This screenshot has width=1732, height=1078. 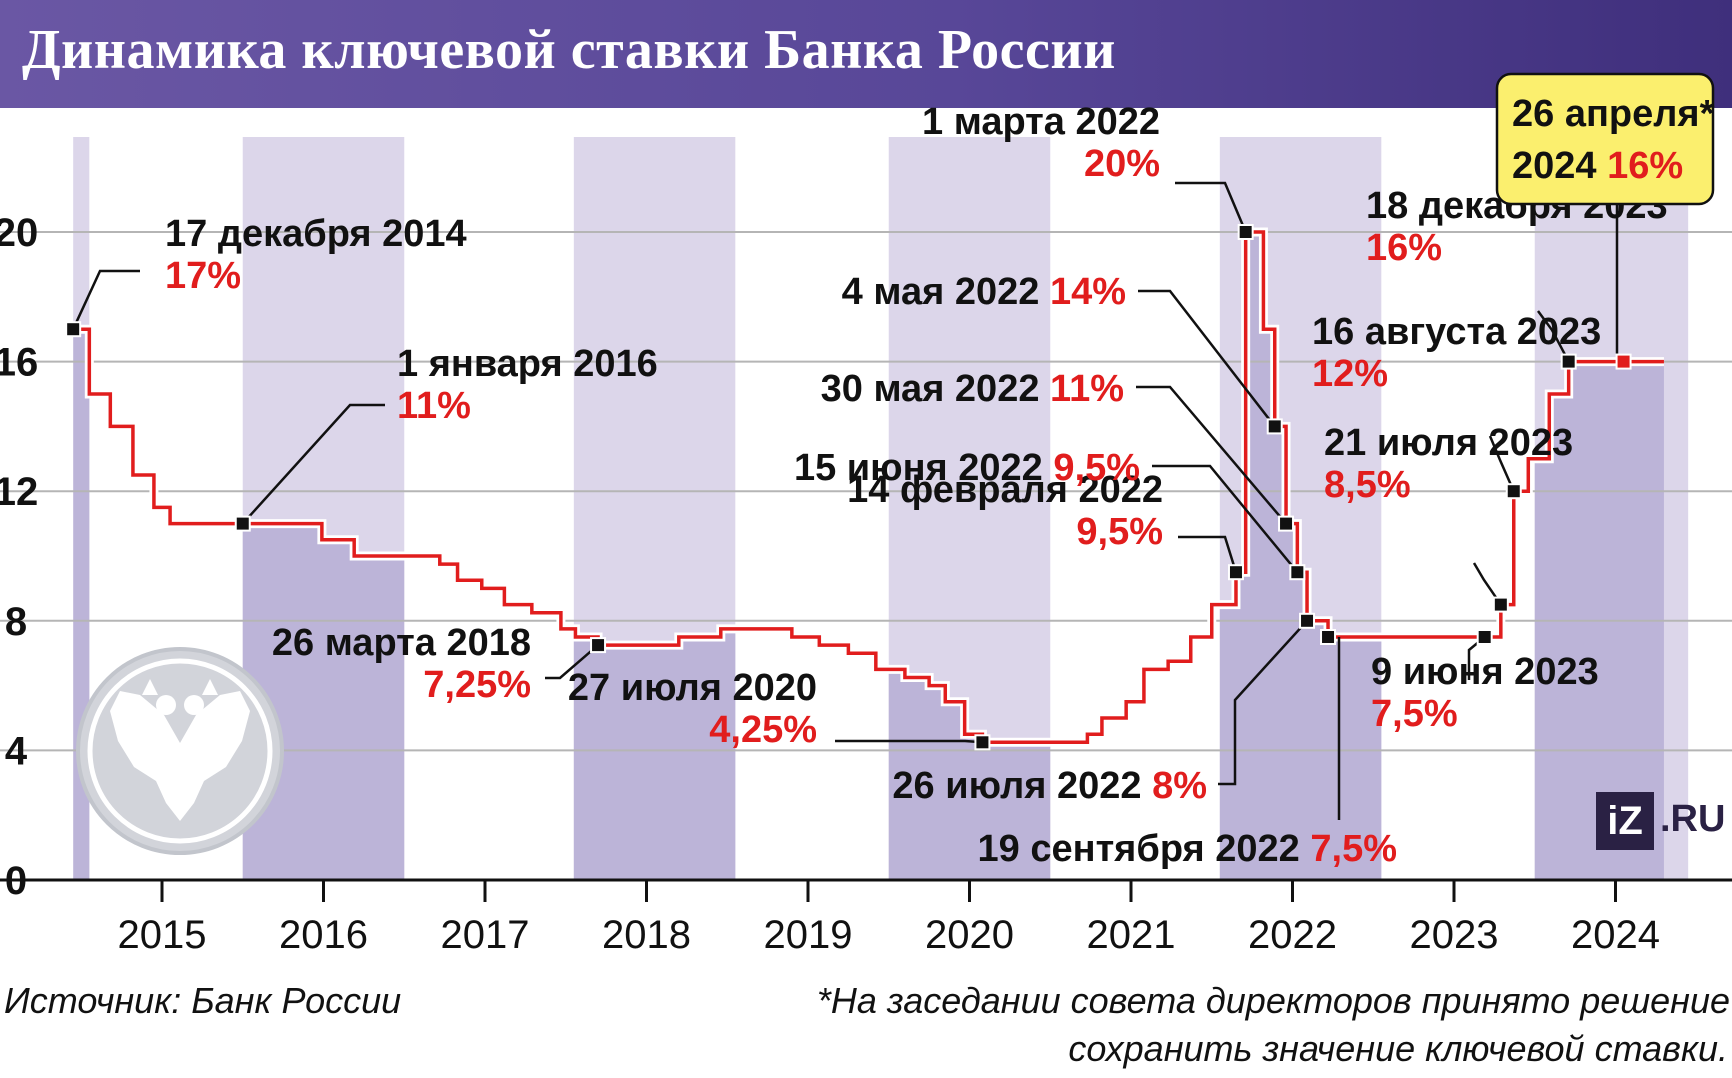 I want to click on callout-date: 17 декабря 2014, so click(x=316, y=234).